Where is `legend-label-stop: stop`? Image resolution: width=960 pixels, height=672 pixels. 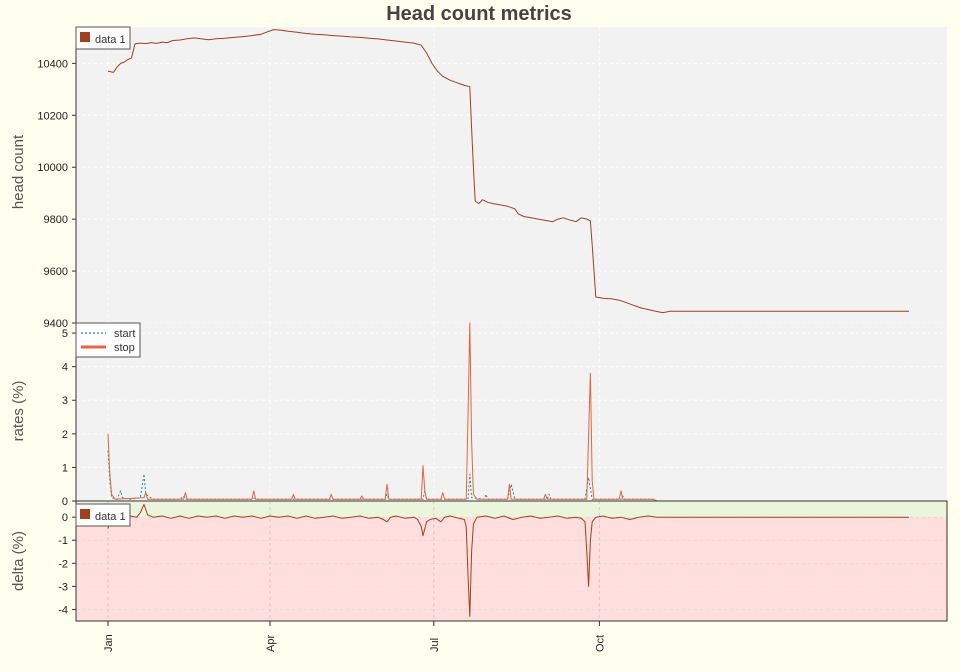 legend-label-stop: stop is located at coordinates (124, 348).